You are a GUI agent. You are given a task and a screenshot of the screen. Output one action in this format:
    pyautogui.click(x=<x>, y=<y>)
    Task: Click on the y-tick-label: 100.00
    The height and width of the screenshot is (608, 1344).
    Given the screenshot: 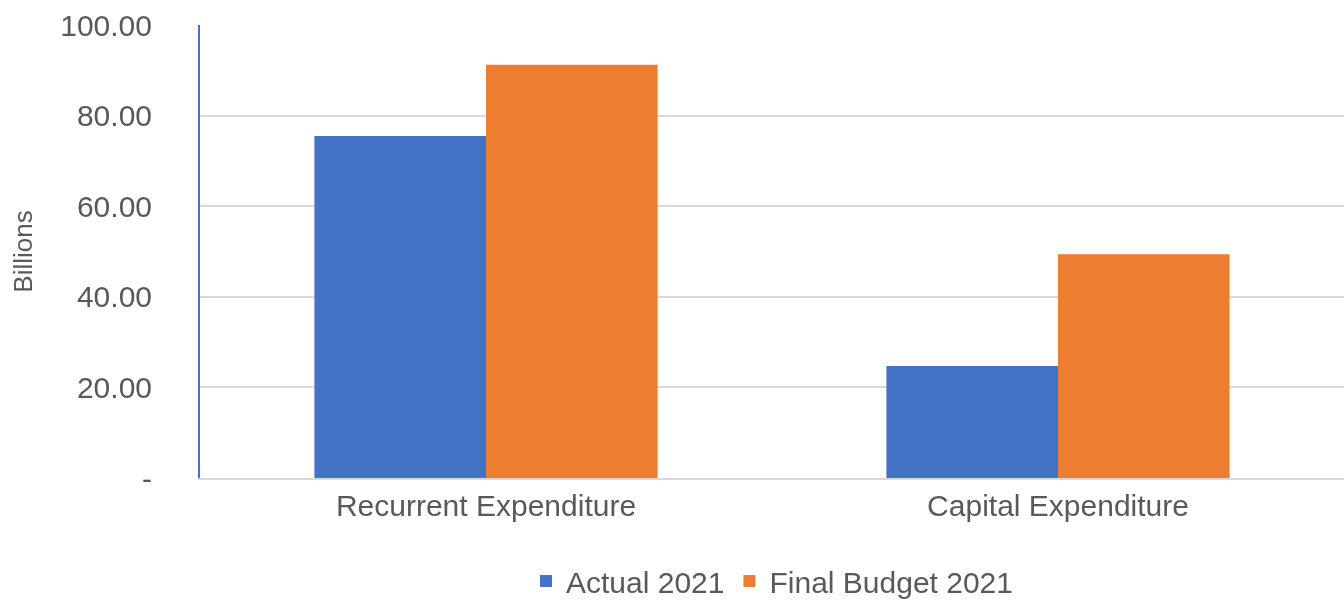 What is the action you would take?
    pyautogui.click(x=106, y=25)
    